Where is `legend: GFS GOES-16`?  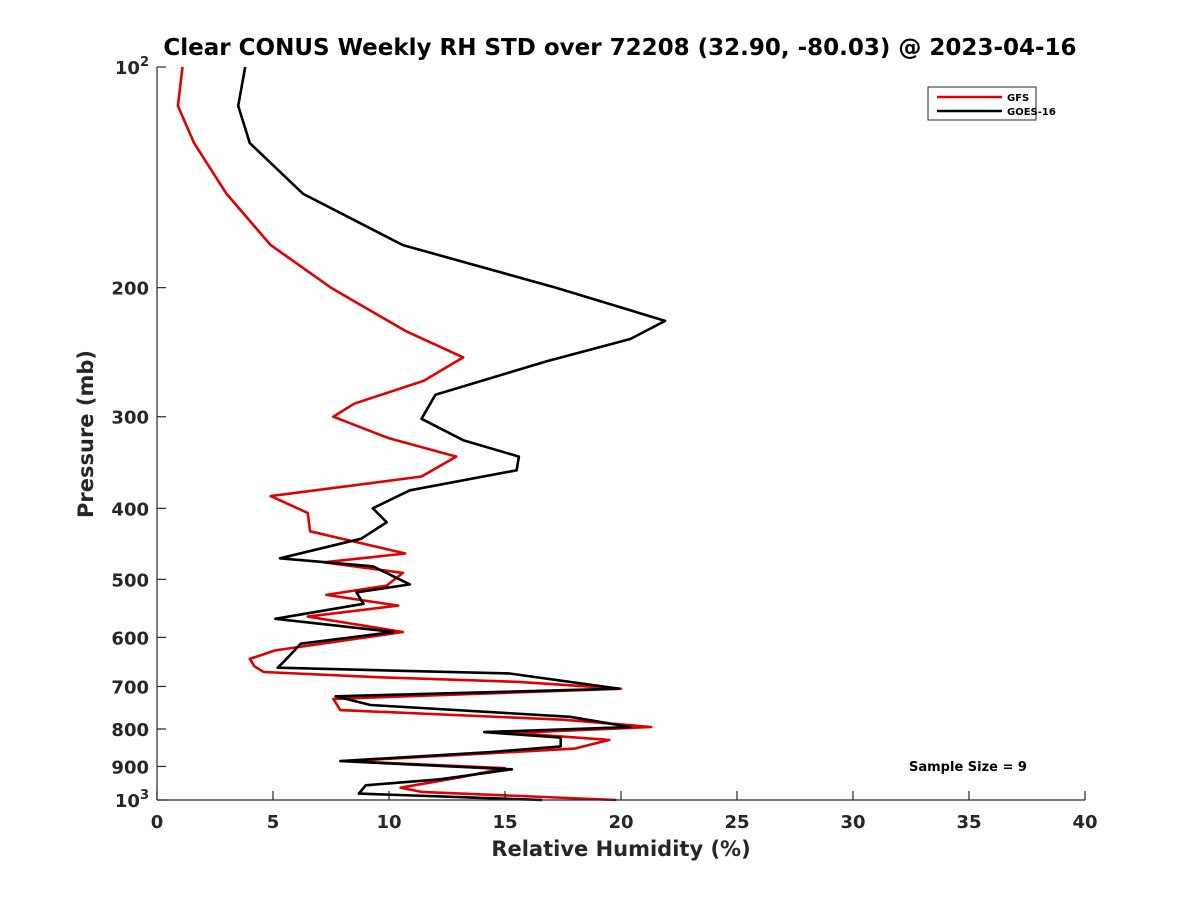
legend: GFS GOES-16 is located at coordinates (991, 103).